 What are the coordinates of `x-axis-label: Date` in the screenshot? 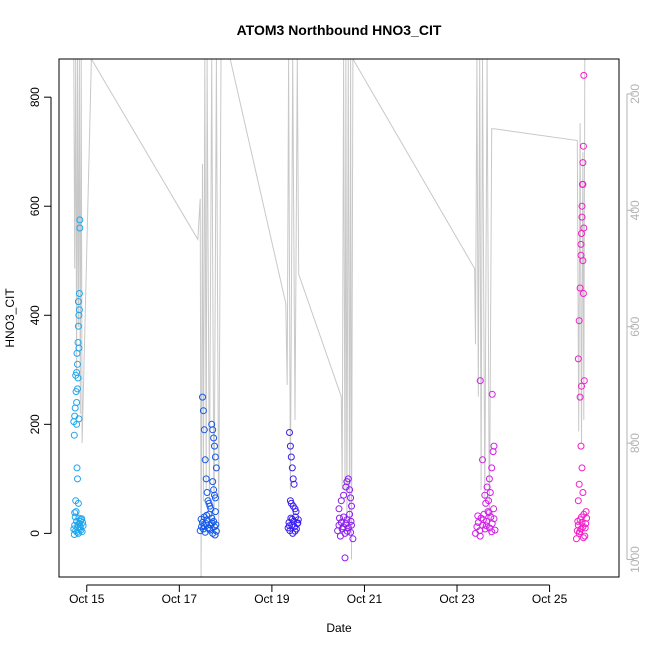 It's located at (339, 628).